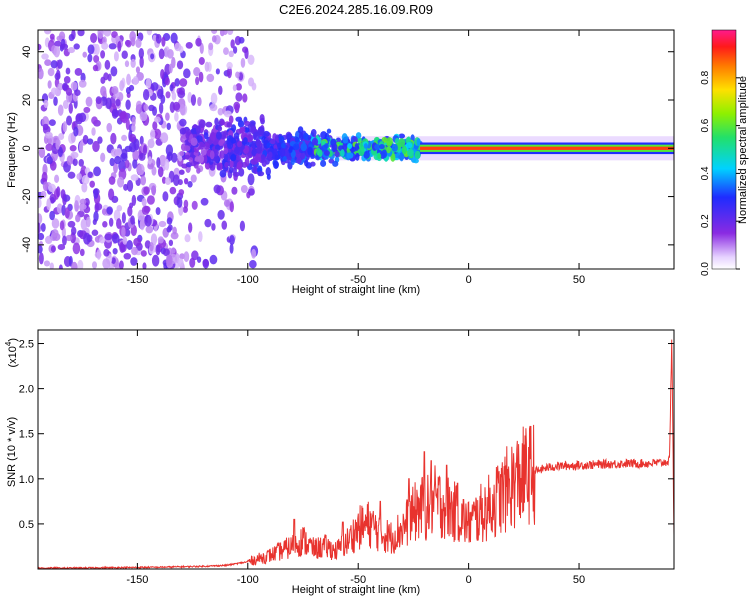 The height and width of the screenshot is (600, 750). What do you see at coordinates (705, 77) in the screenshot?
I see `colorbar-tick-label: 0.8` at bounding box center [705, 77].